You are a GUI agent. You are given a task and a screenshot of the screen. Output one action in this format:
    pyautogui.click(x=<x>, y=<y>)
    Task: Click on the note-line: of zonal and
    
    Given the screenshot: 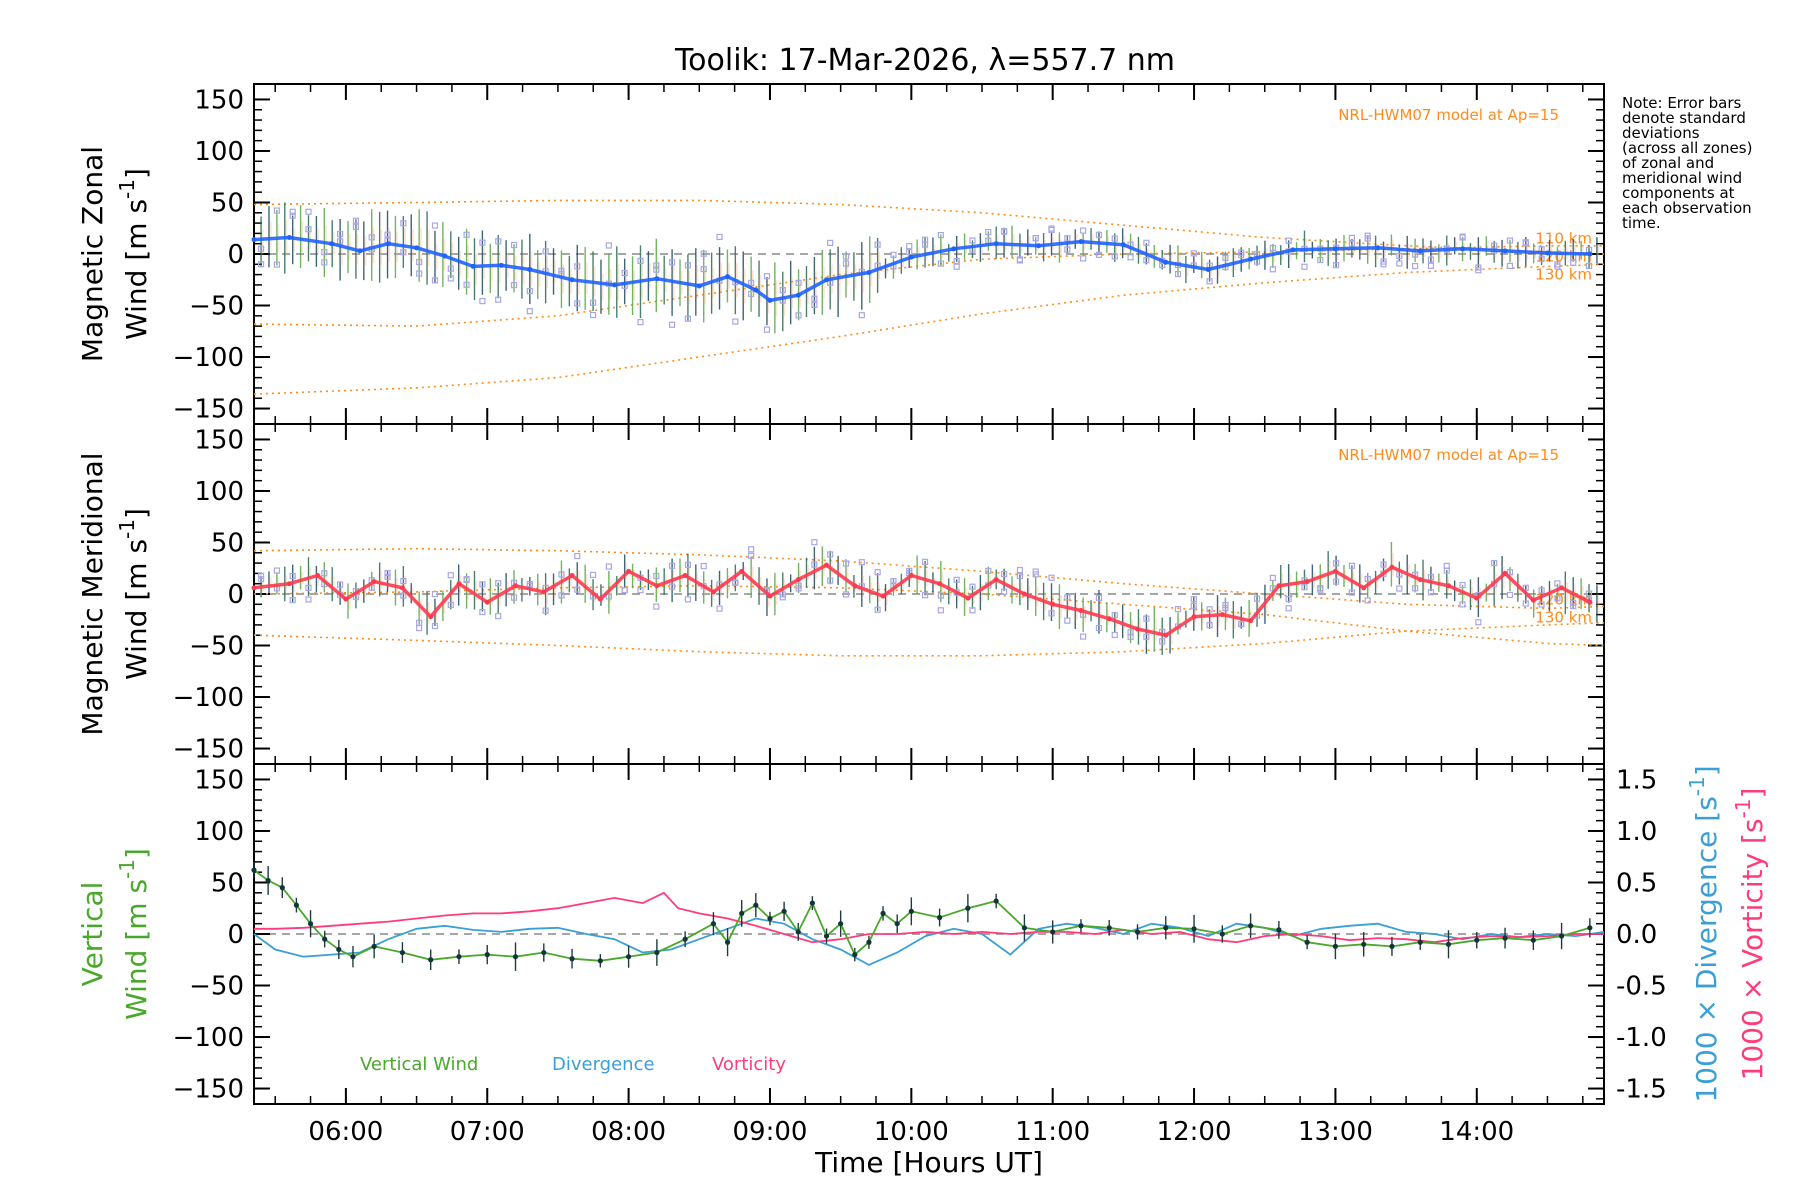 What is the action you would take?
    pyautogui.click(x=1668, y=163)
    